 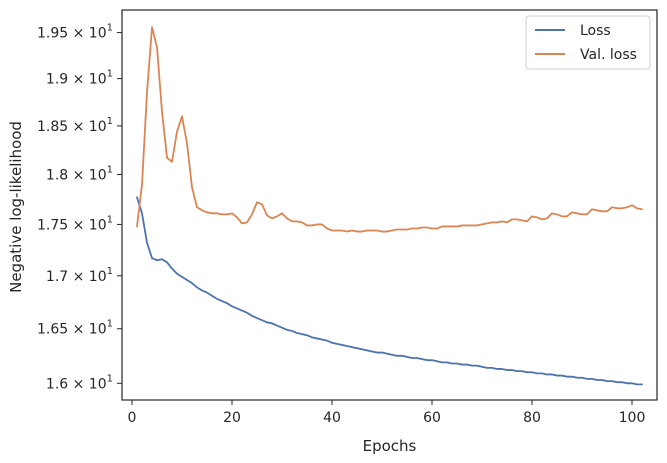 What do you see at coordinates (387, 413) in the screenshot?
I see `x-axis: 0 20 40 60 80 100` at bounding box center [387, 413].